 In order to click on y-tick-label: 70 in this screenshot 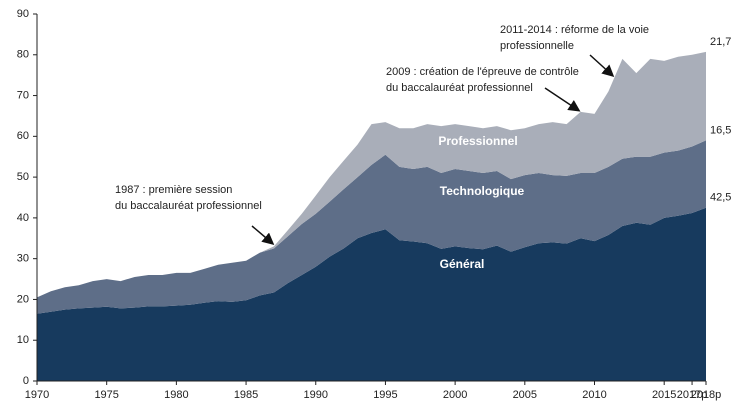, I will do `click(23, 95)`.